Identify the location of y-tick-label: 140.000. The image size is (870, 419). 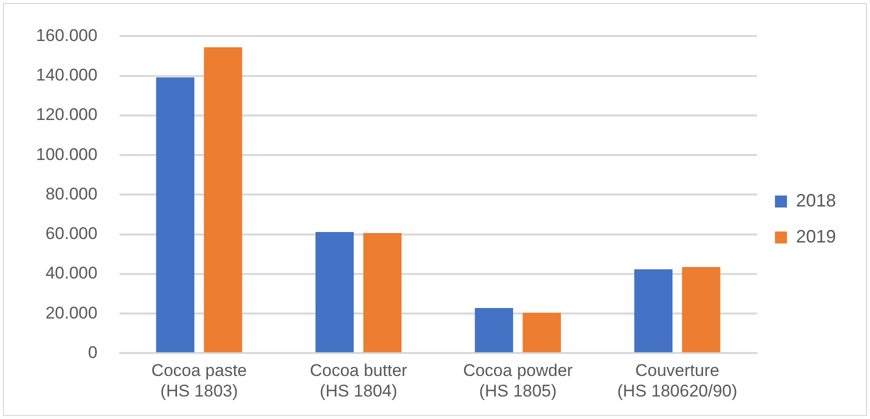
(67, 75).